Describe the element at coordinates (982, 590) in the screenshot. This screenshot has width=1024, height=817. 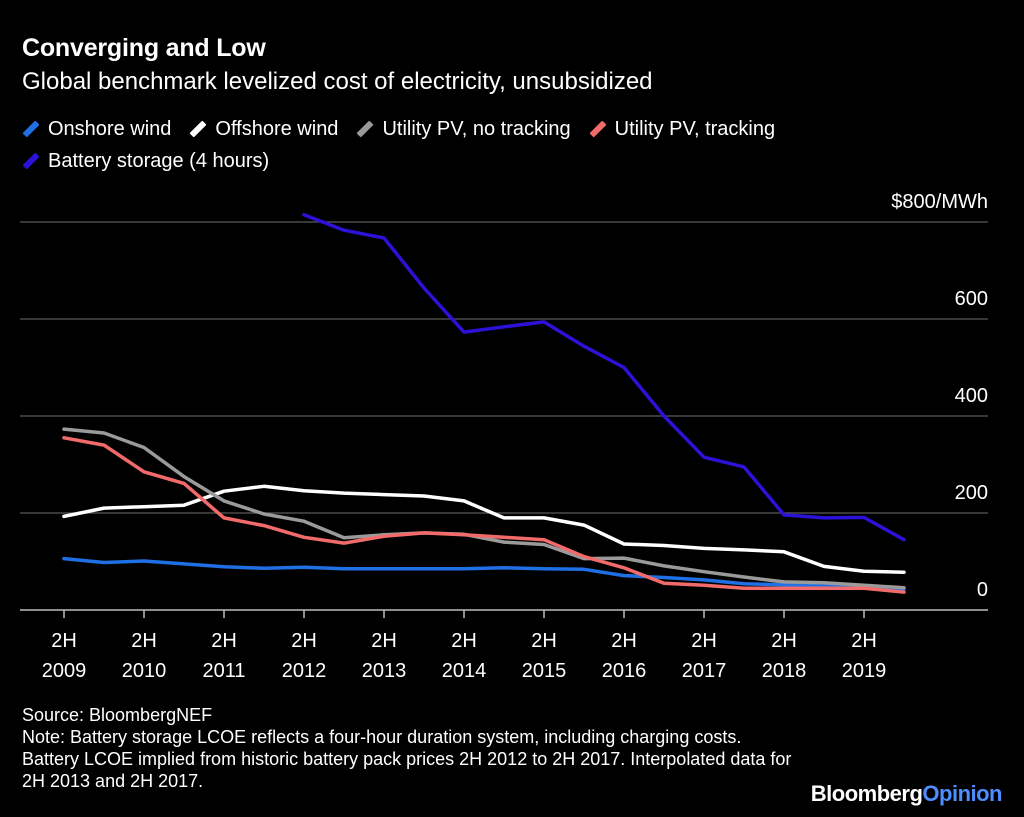
I see `y-tick-label: 0` at that location.